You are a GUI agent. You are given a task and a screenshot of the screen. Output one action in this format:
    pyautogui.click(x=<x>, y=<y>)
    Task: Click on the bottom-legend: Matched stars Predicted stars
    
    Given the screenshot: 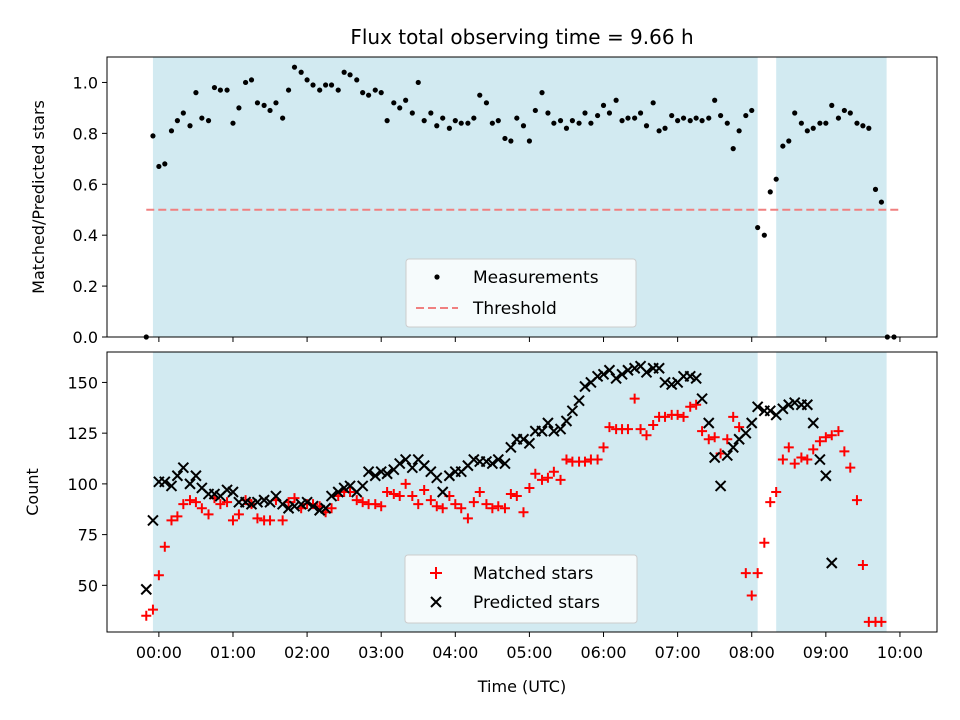 What is the action you would take?
    pyautogui.click(x=521, y=589)
    